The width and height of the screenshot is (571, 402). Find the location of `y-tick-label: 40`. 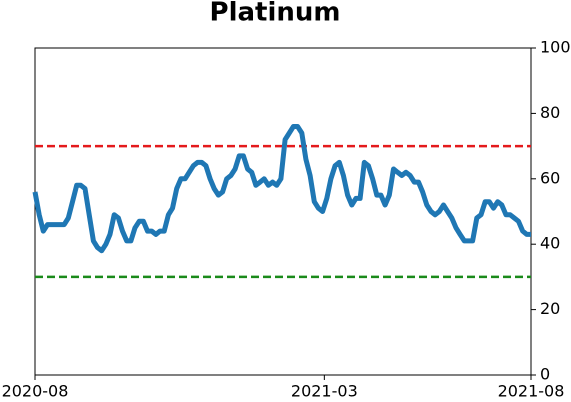

y-tick-label: 40 is located at coordinates (550, 243).